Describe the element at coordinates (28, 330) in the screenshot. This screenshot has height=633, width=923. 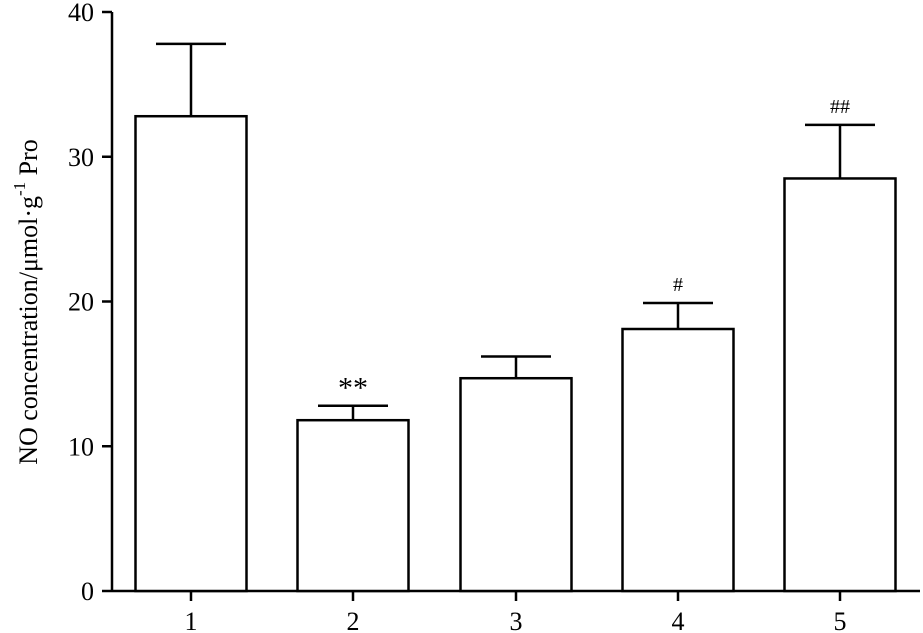
I see `y-axis-title-main: NO concentration/μmol·g` at that location.